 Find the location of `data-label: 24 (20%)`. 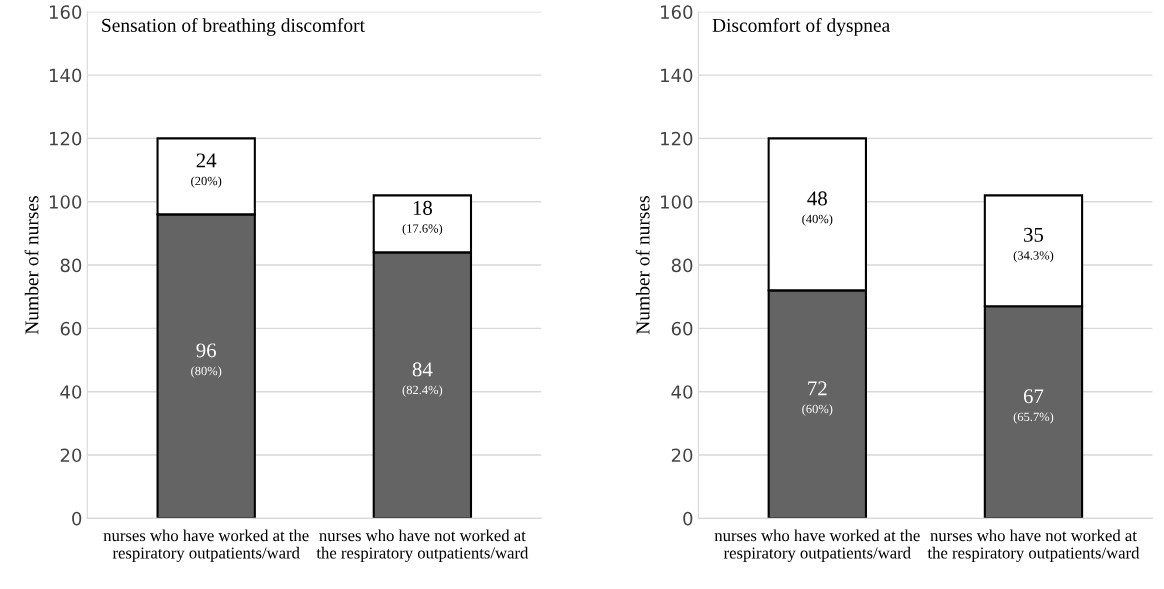

data-label: 24 (20%) is located at coordinates (206, 170).